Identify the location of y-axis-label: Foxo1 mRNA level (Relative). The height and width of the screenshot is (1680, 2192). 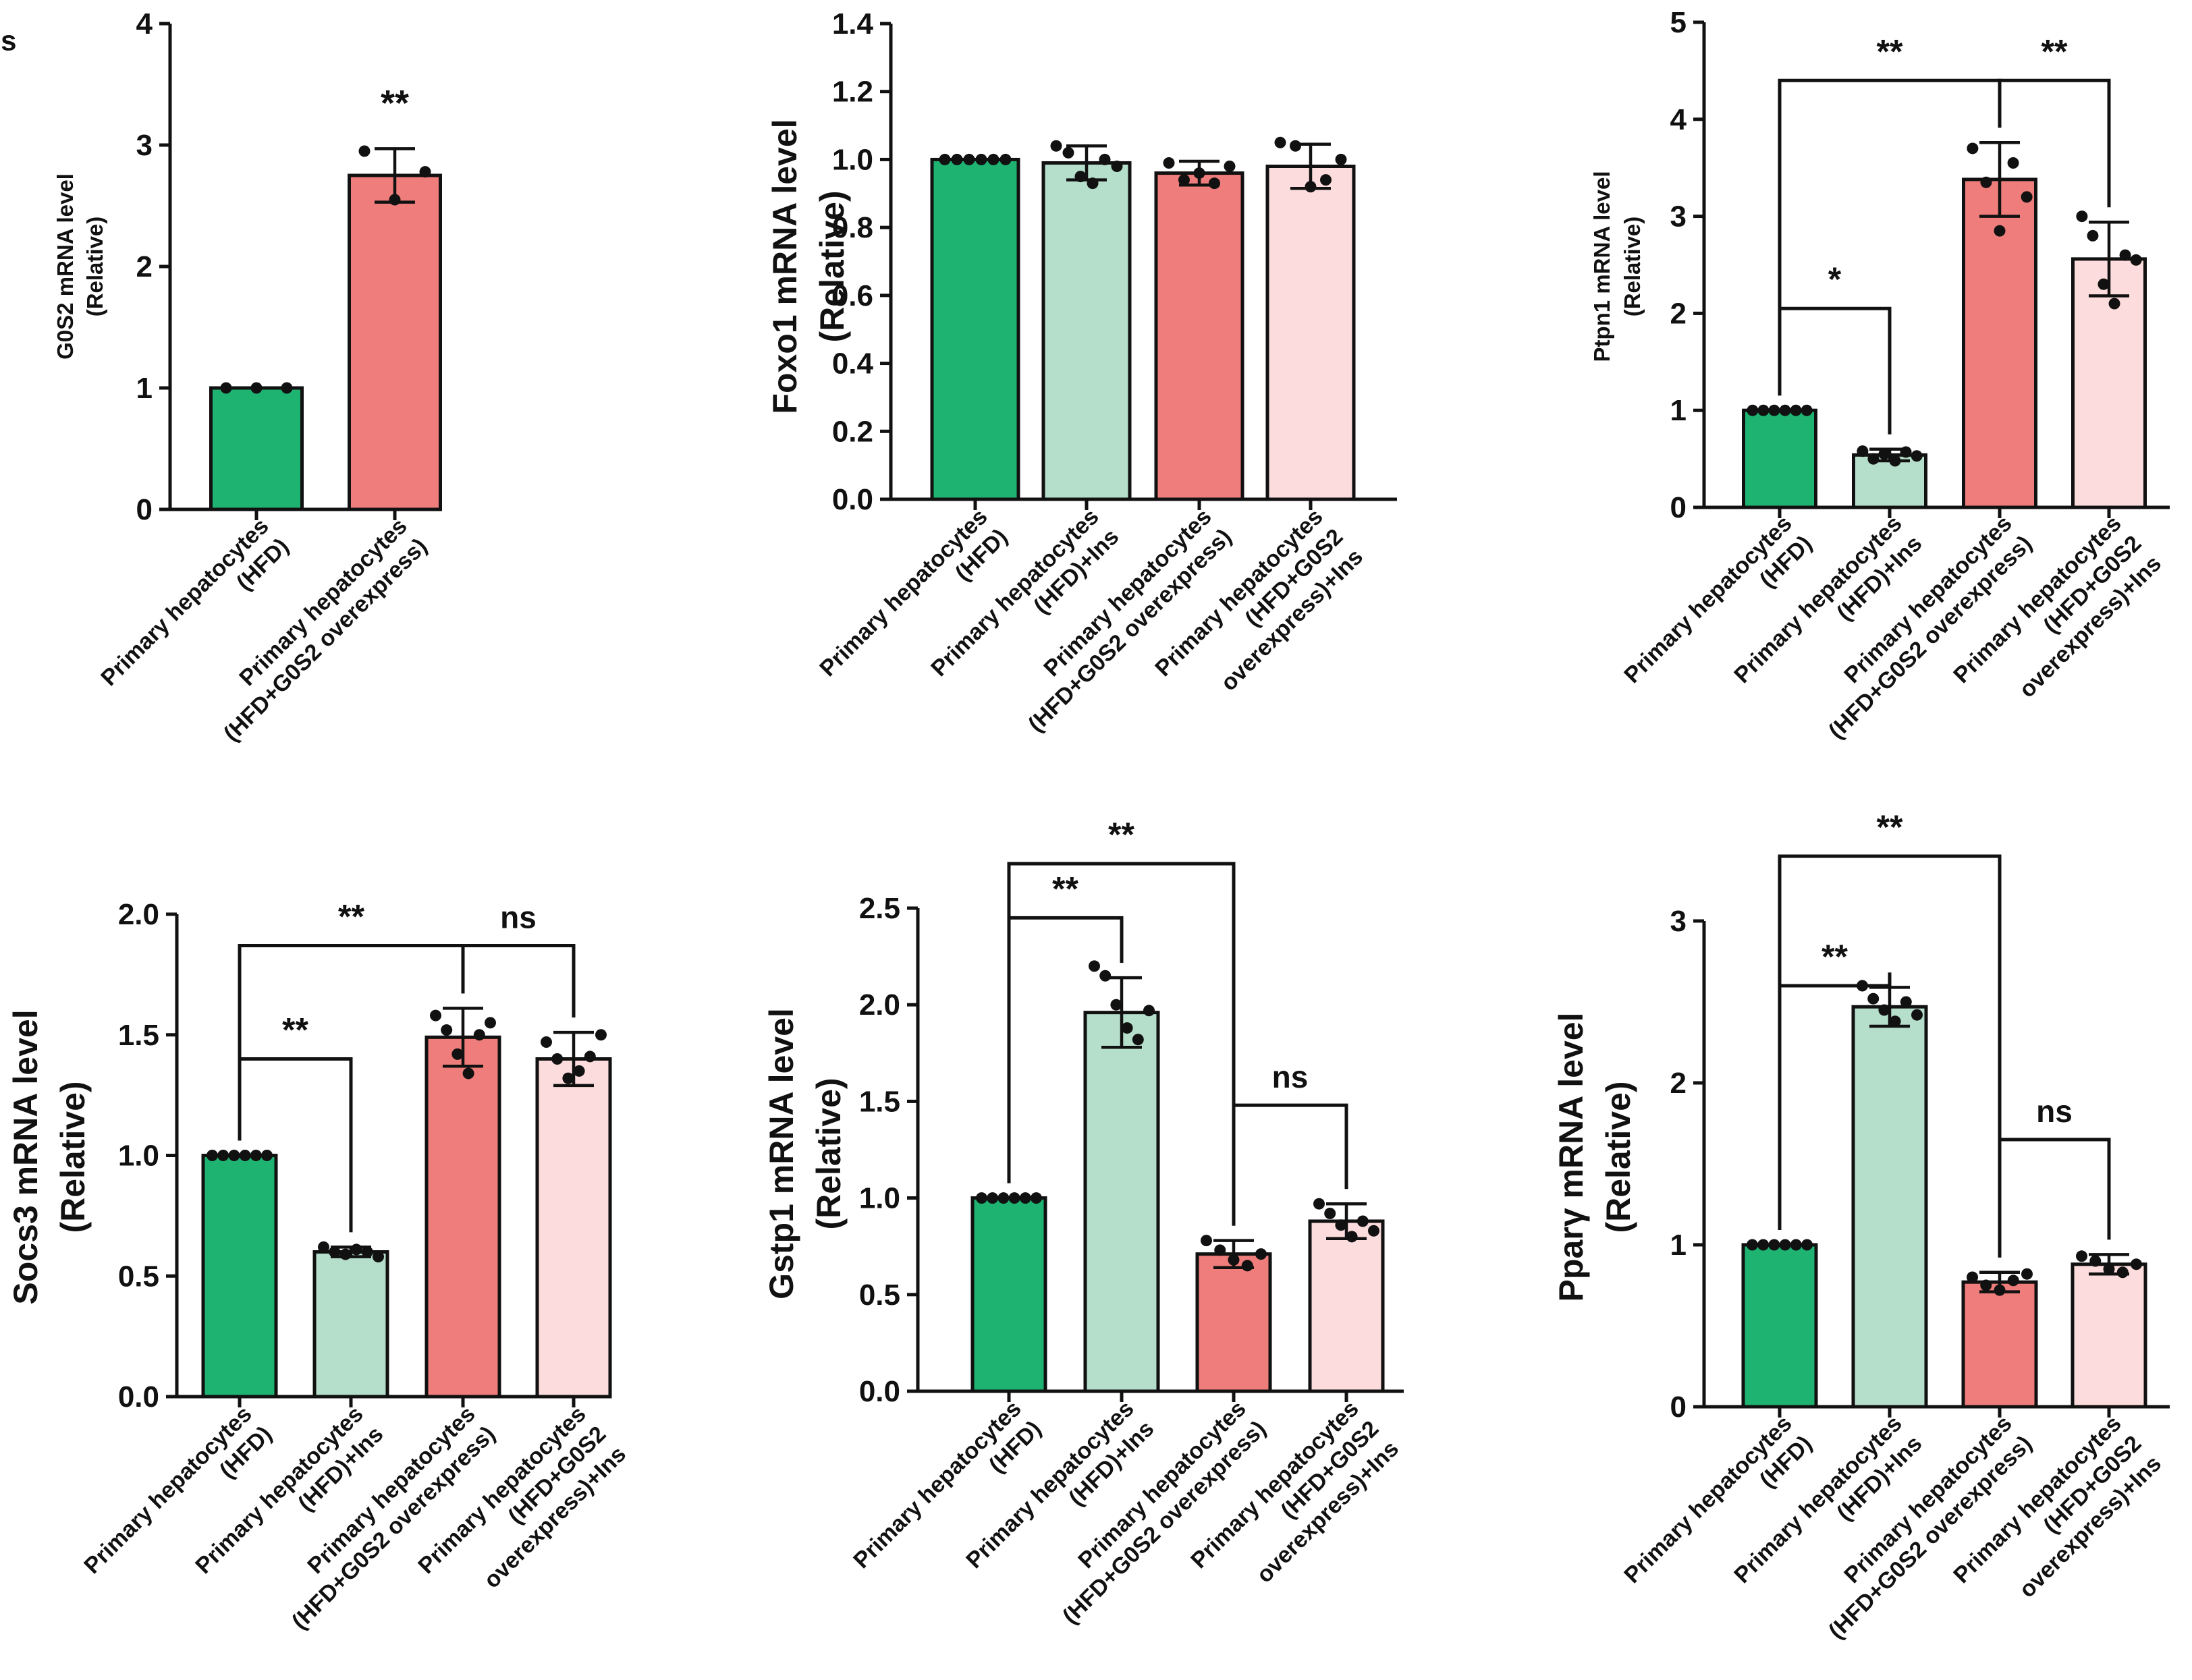
(808, 266).